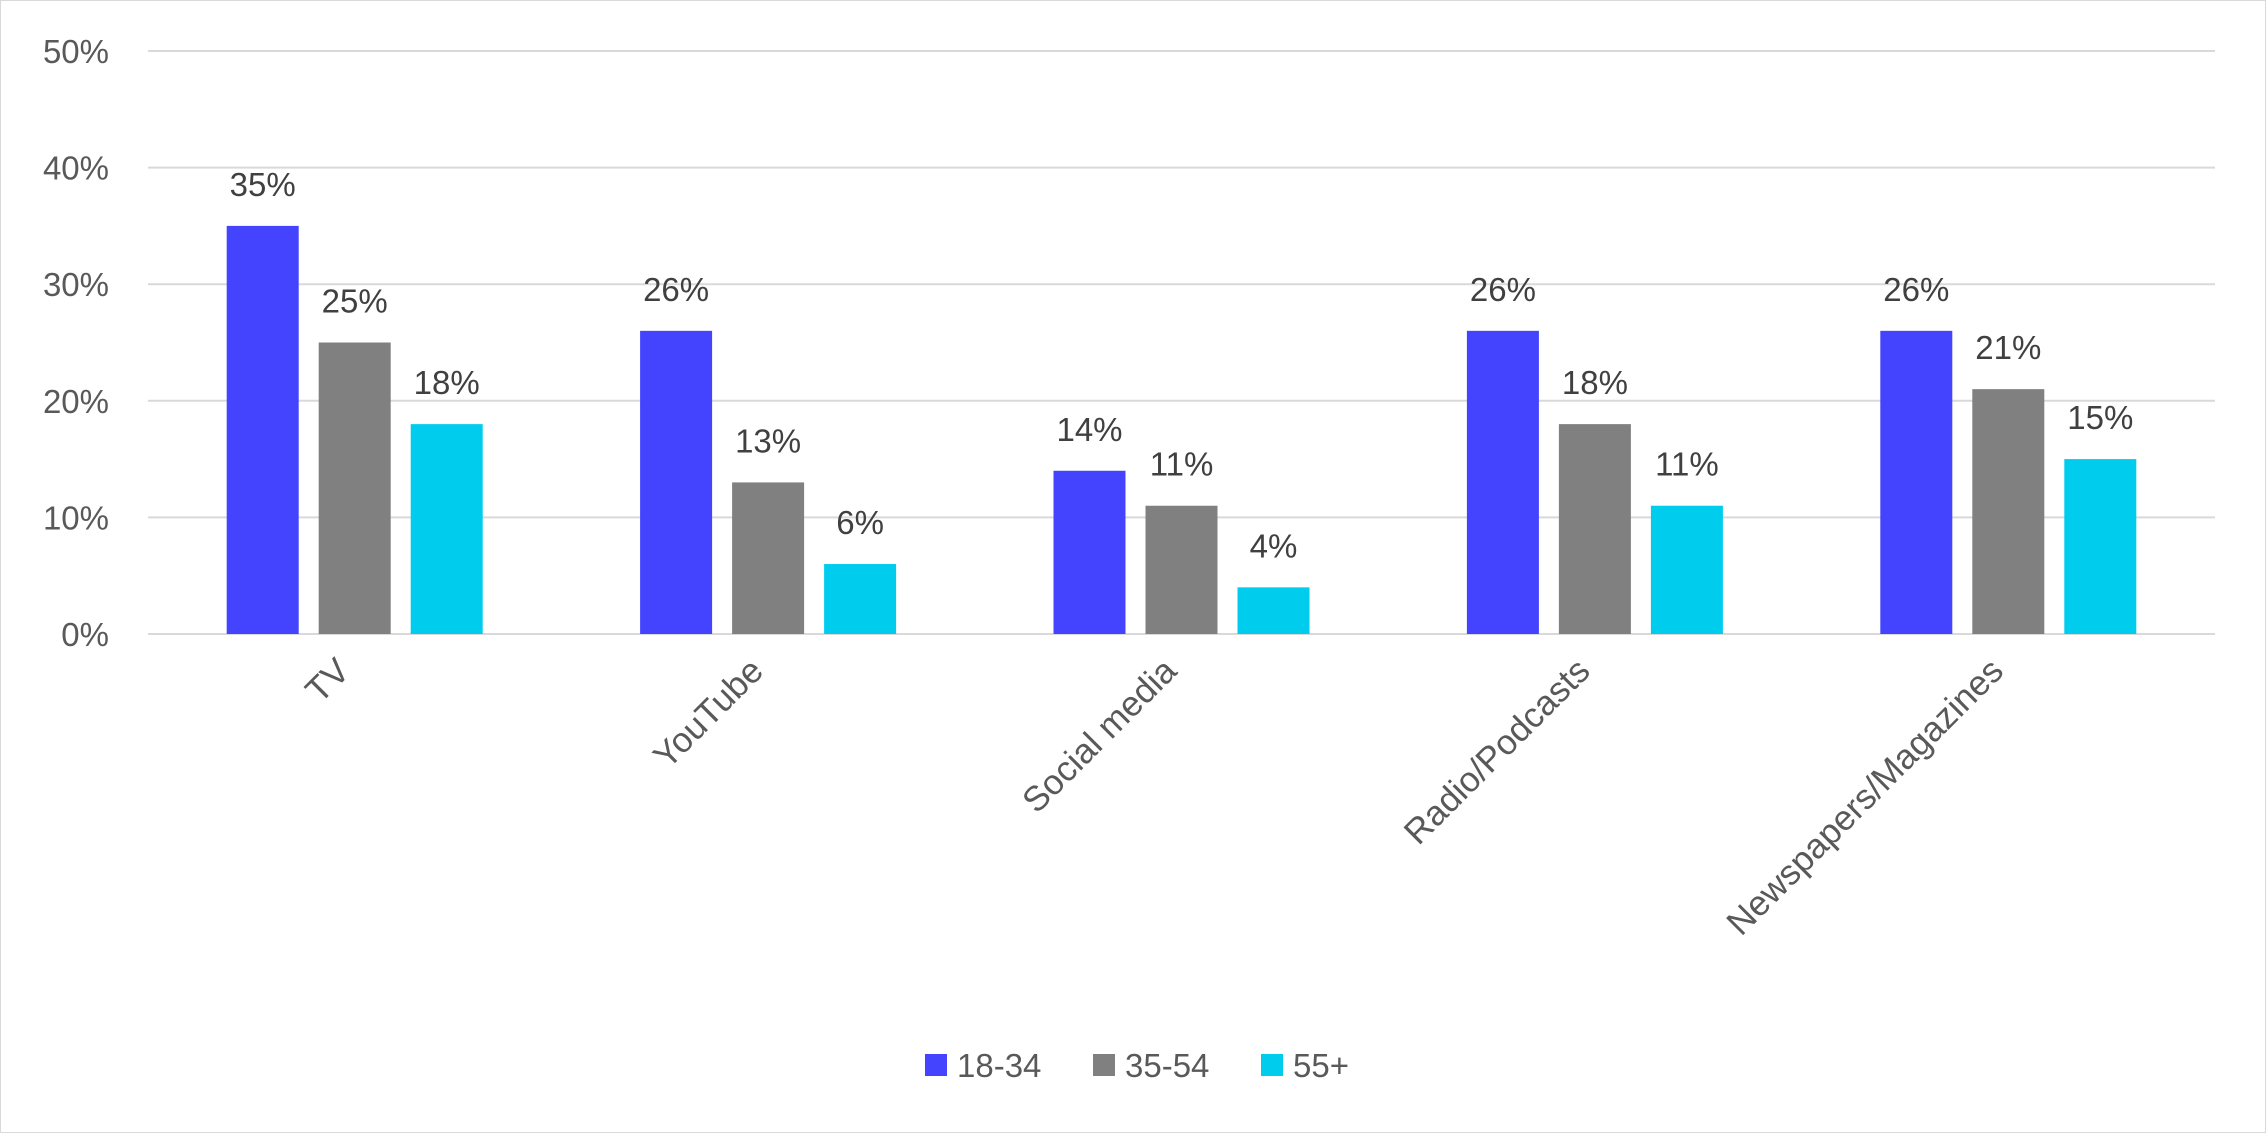  I want to click on legend: 18-34 35-54 55+, so click(1137, 1065).